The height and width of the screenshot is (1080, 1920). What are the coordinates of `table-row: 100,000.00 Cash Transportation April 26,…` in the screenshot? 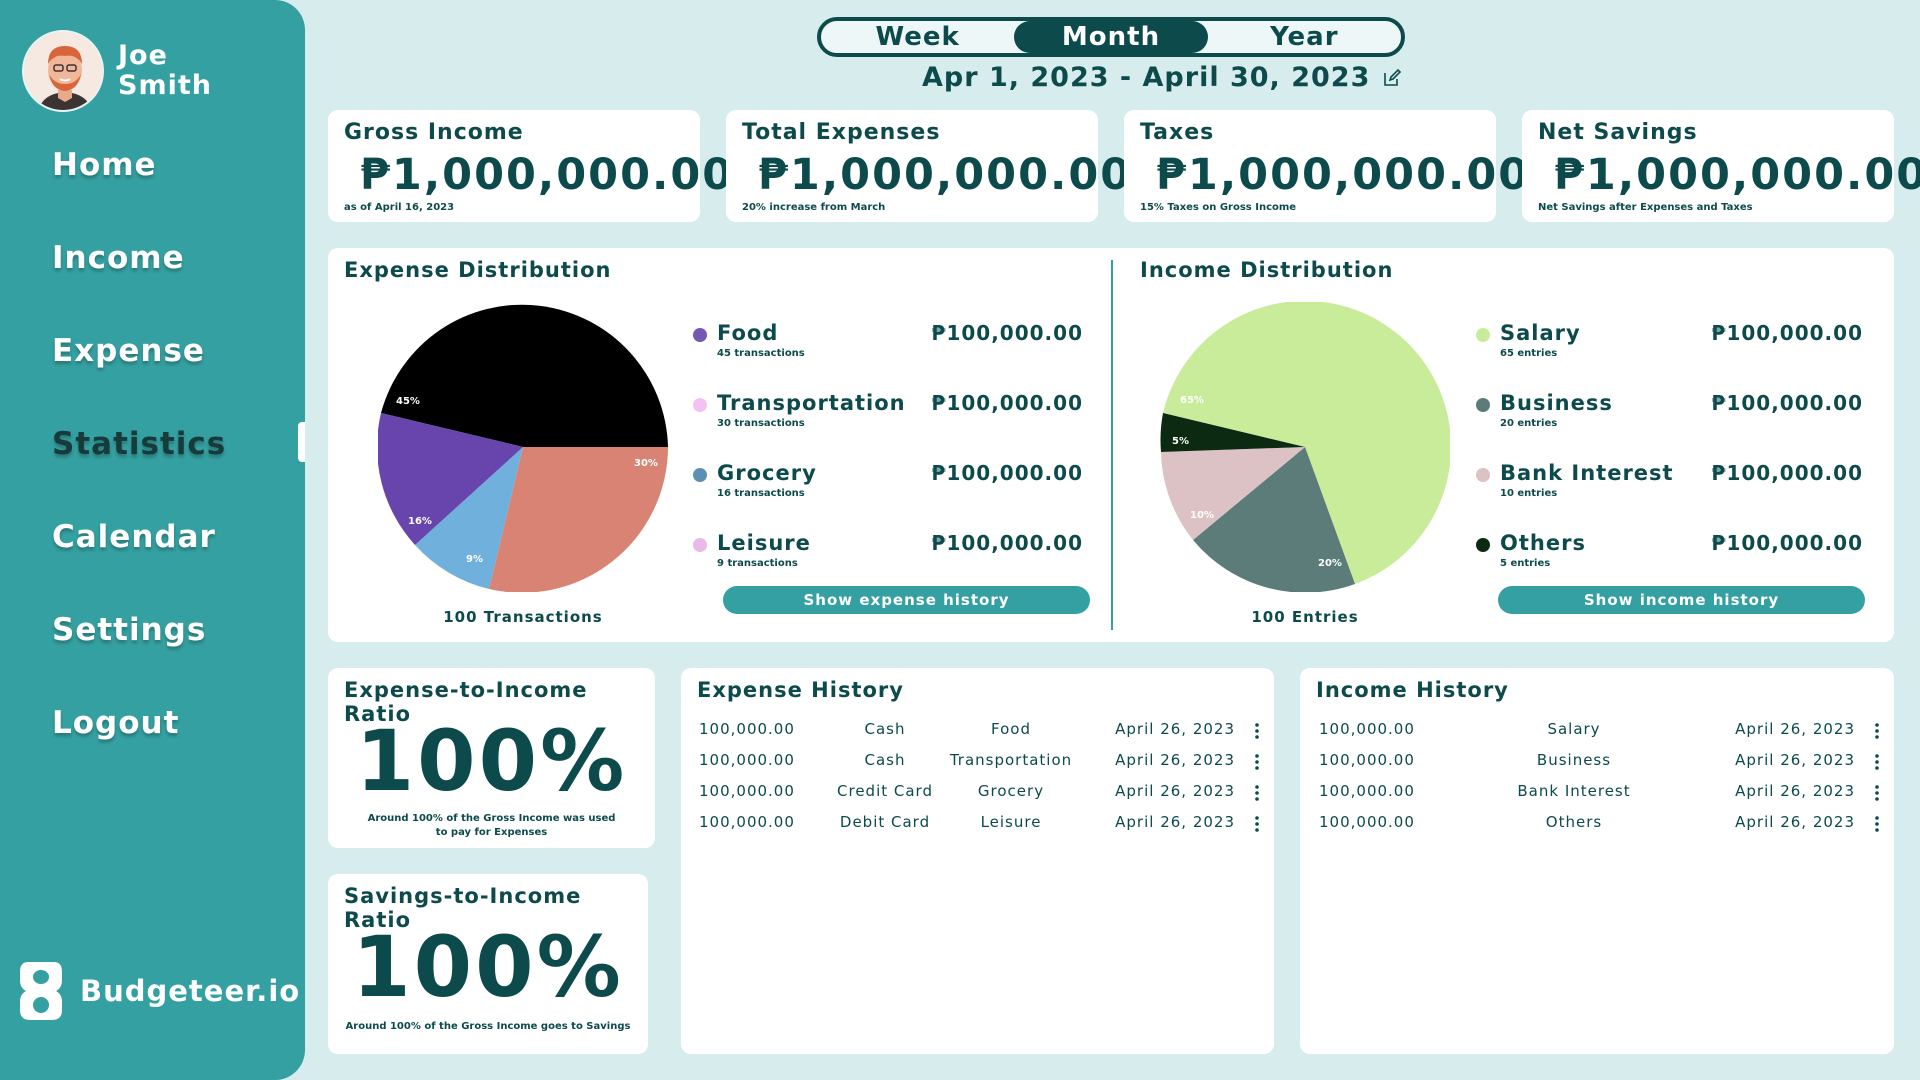 It's located at (979, 763).